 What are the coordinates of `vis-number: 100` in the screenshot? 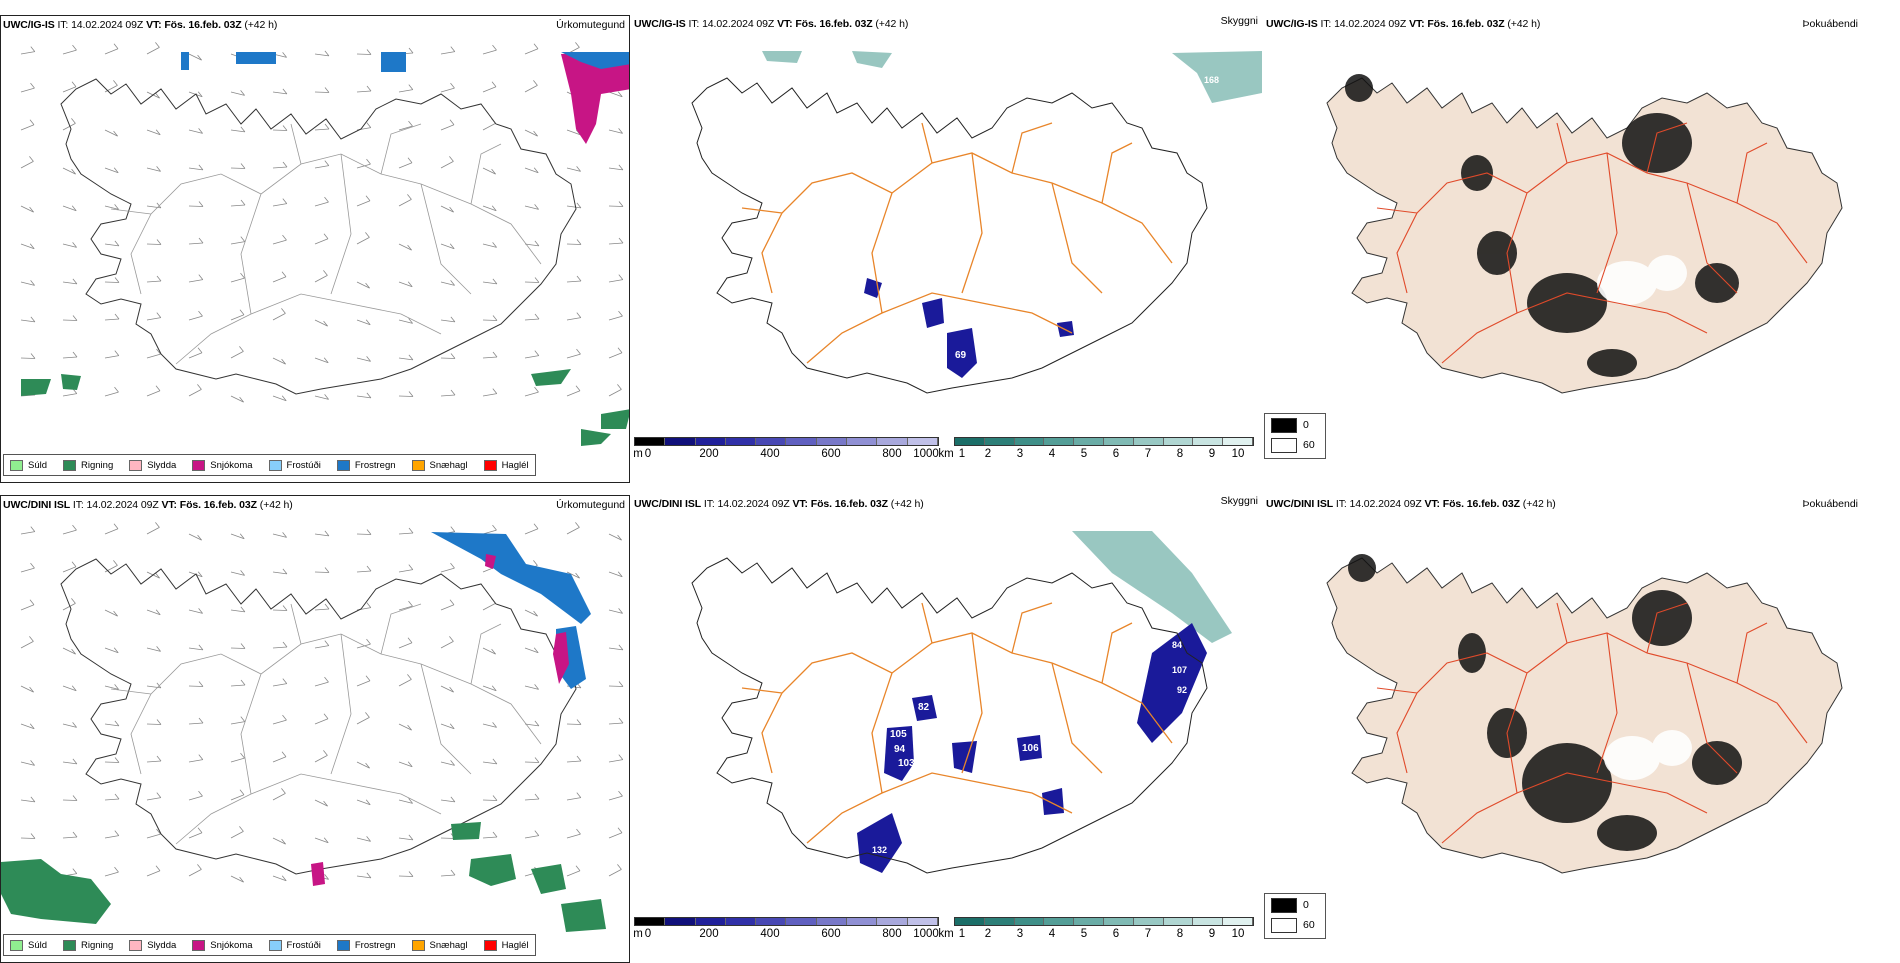 It's located at (869, 875).